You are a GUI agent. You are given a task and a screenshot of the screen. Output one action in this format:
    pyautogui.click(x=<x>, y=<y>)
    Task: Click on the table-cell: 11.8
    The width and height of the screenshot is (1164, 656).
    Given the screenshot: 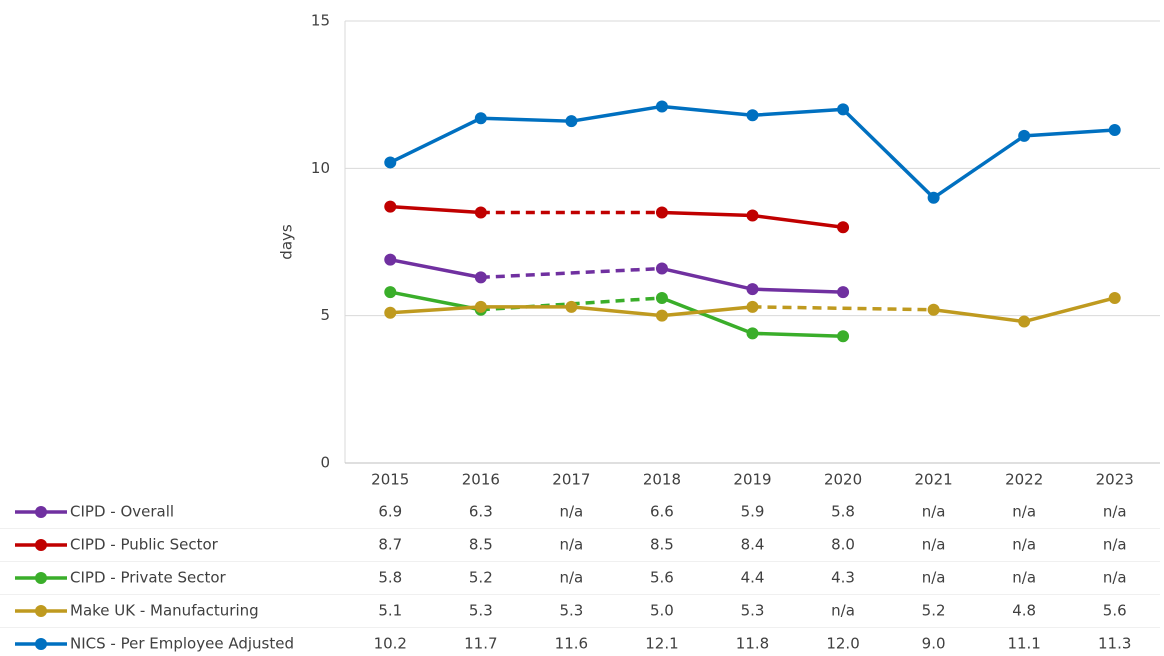 What is the action you would take?
    pyautogui.click(x=752, y=644)
    